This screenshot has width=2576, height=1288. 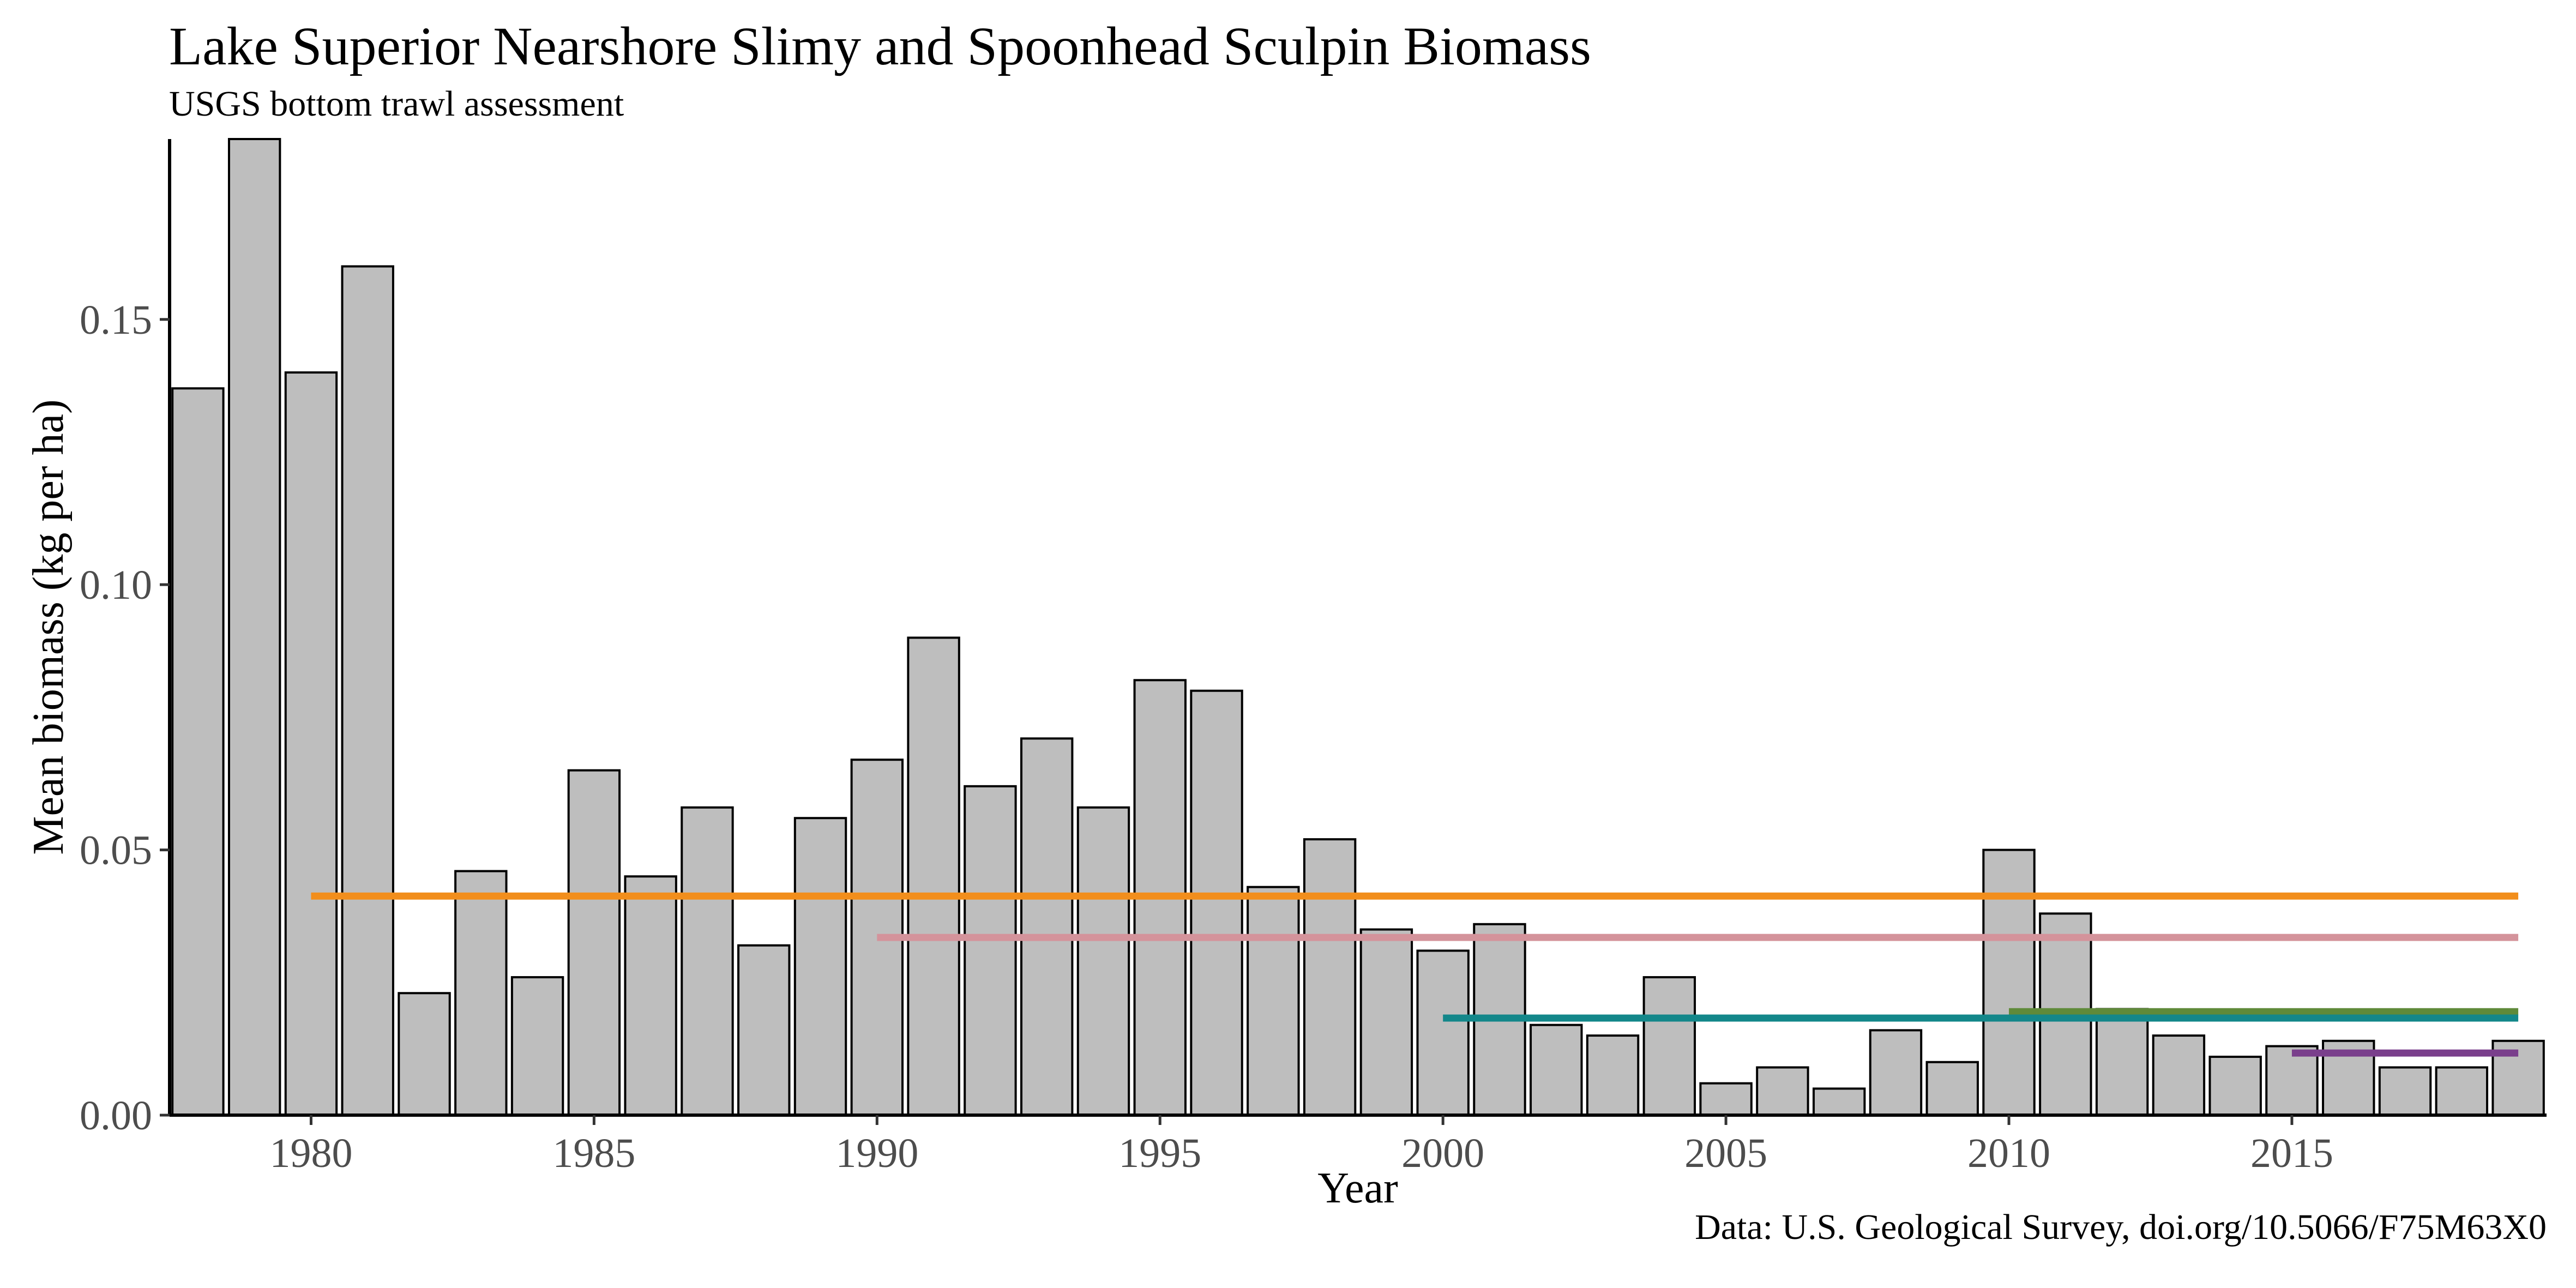 I want to click on bar-2007, so click(x=1839, y=1101).